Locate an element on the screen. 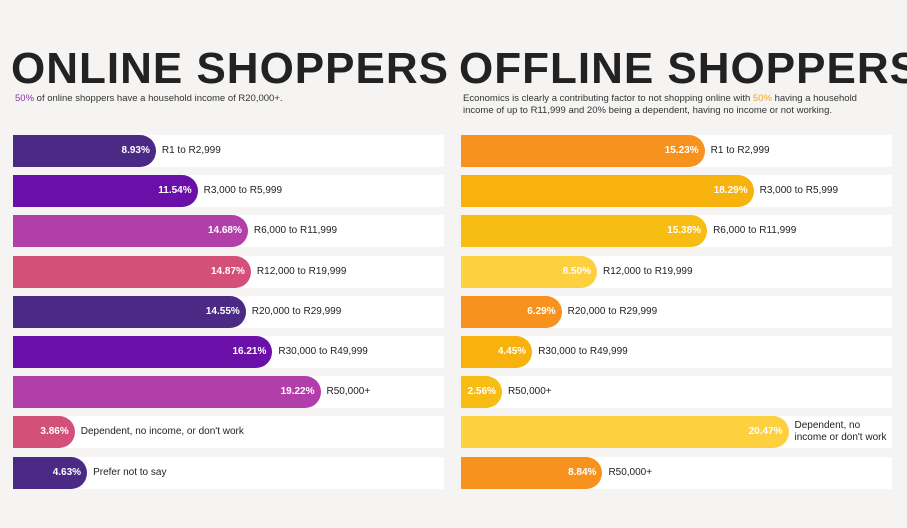  value-label: 14.68% is located at coordinates (224, 231).